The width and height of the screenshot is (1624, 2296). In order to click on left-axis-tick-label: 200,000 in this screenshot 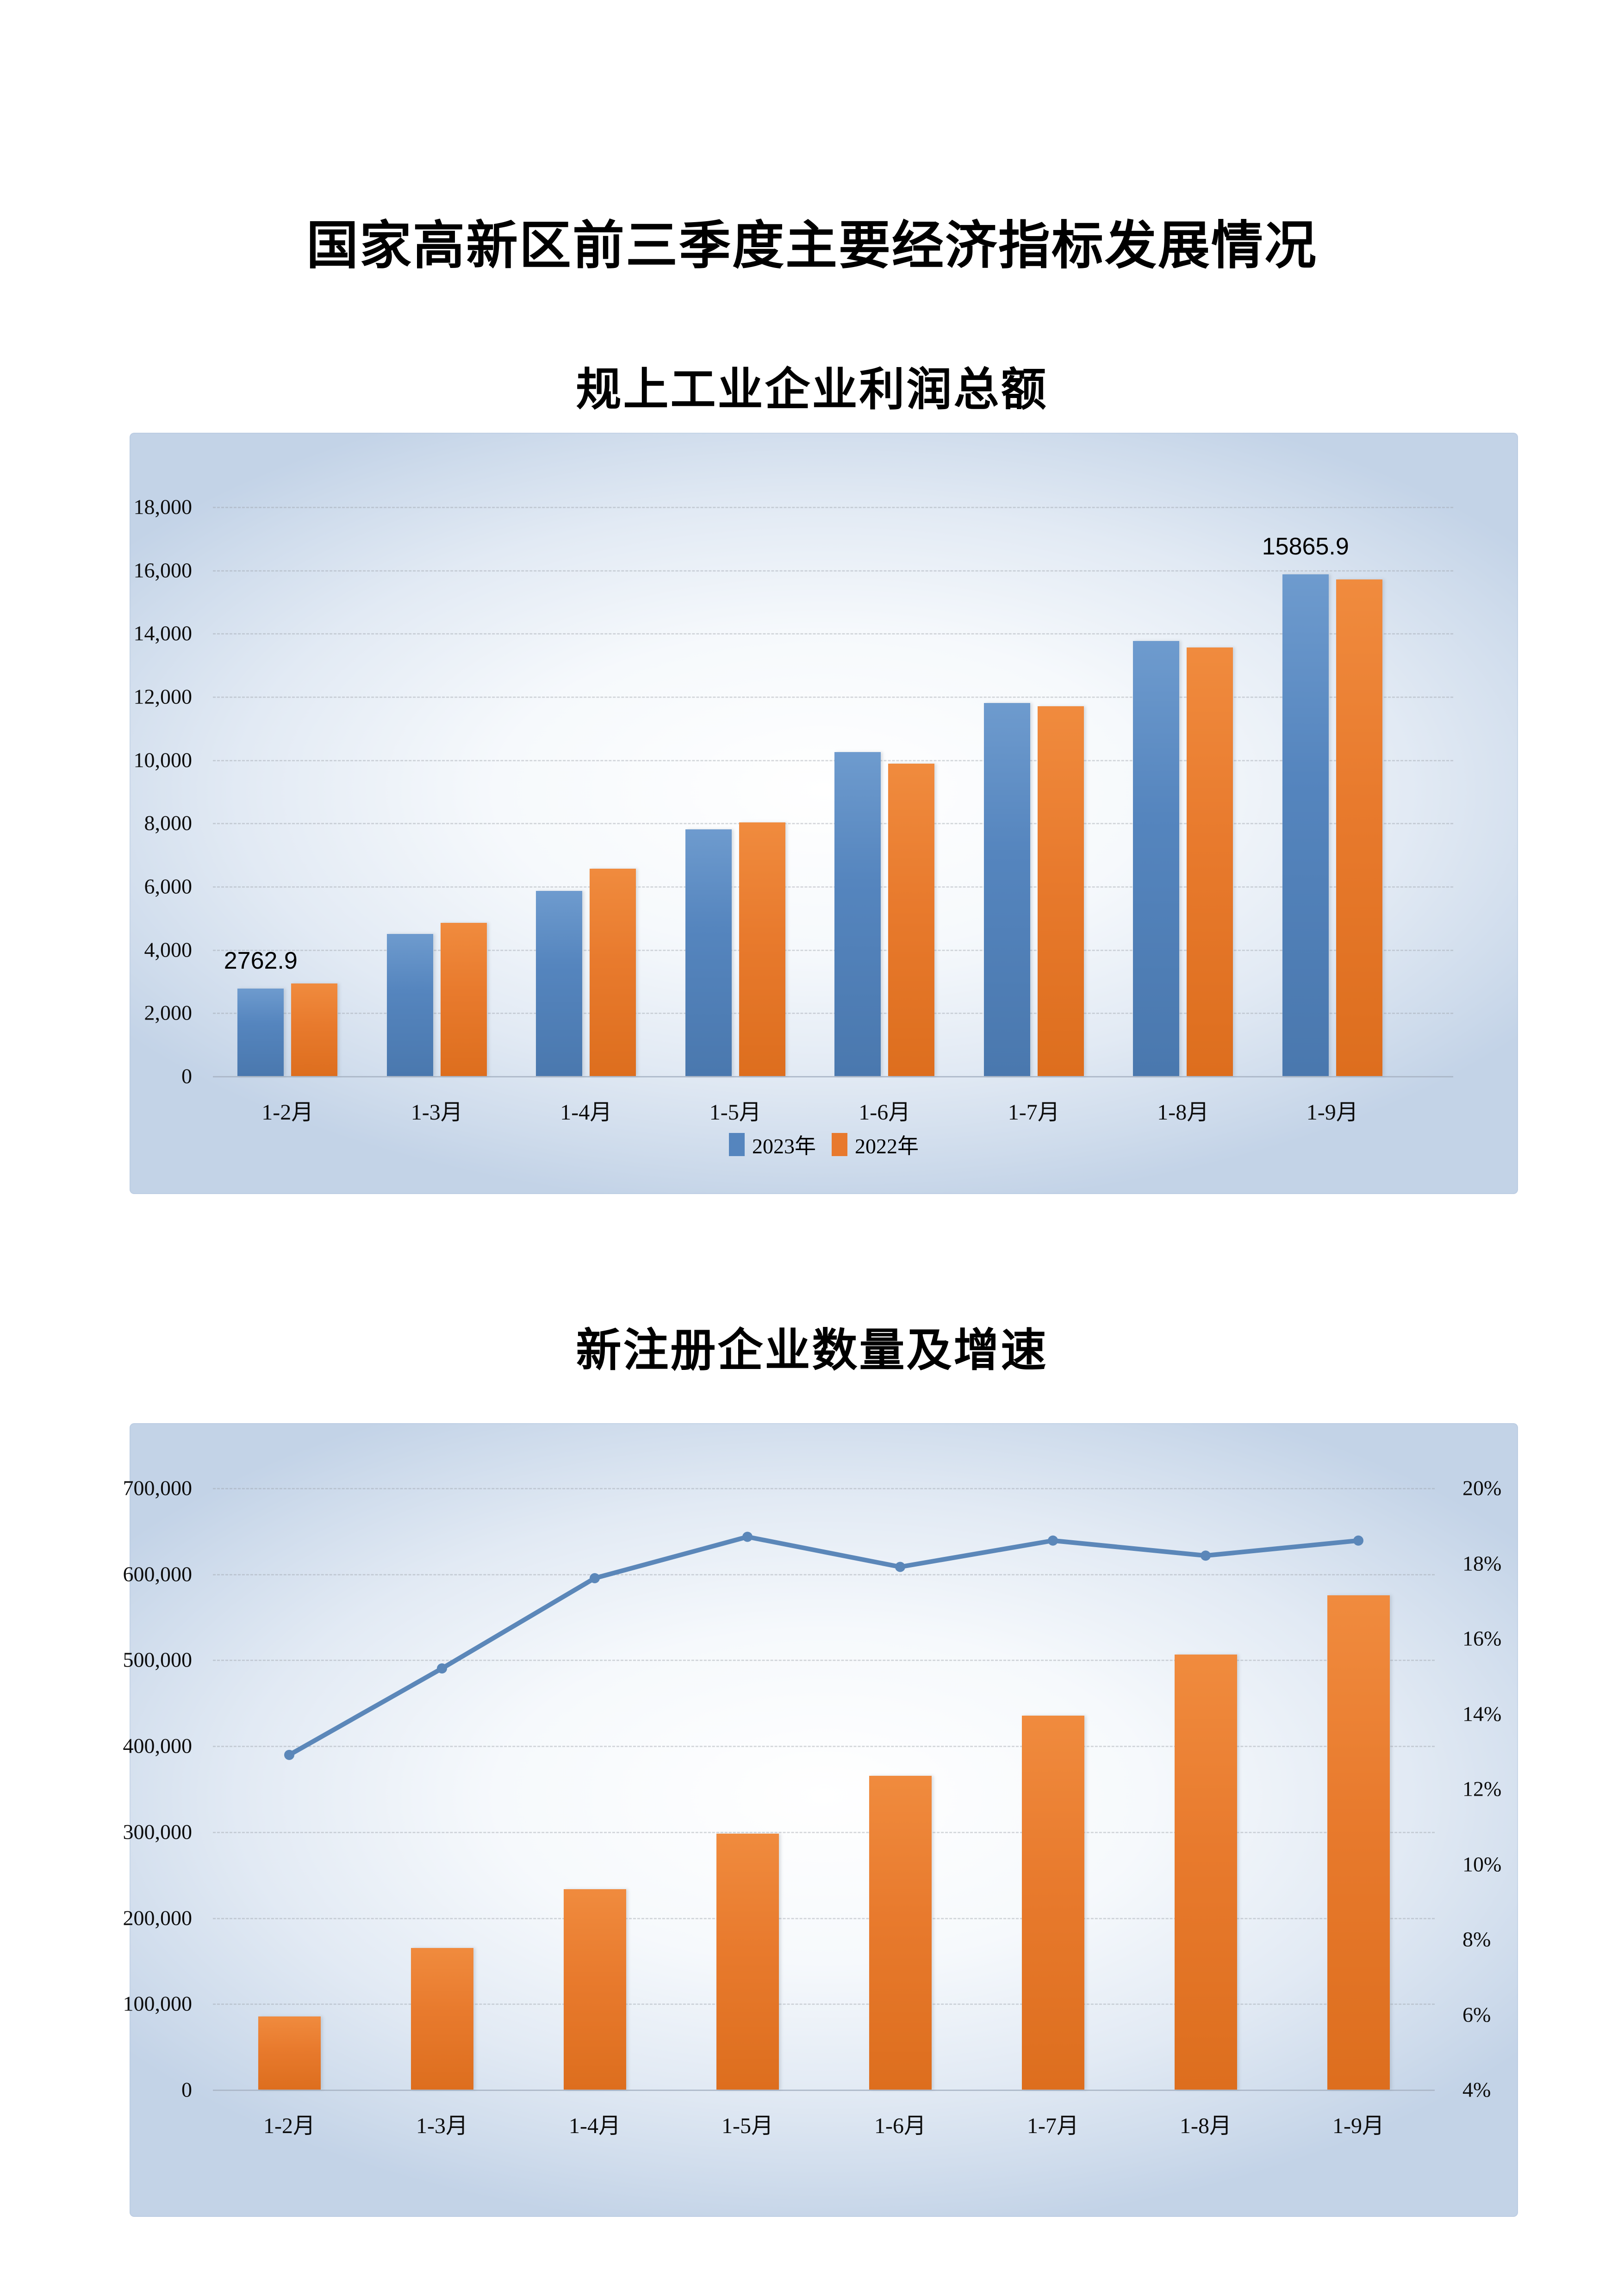, I will do `click(158, 1918)`.